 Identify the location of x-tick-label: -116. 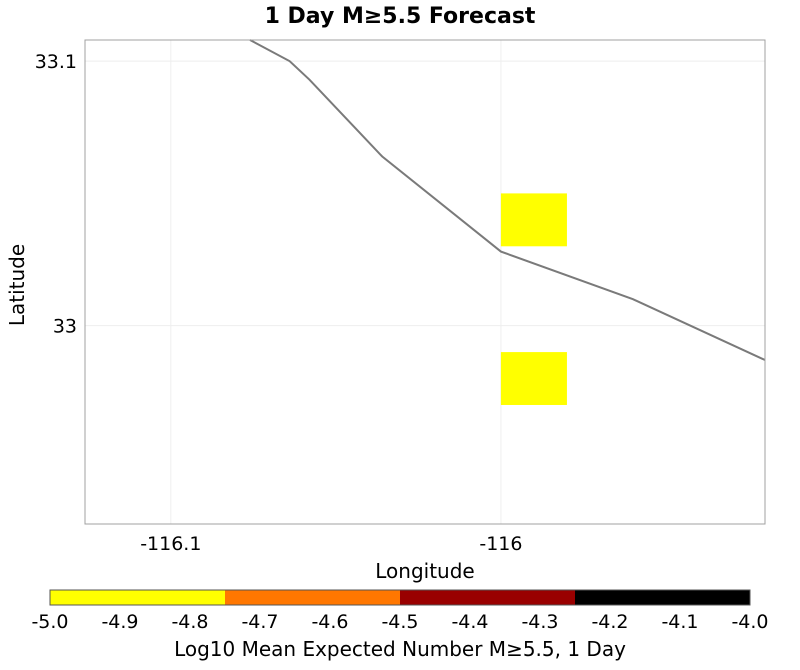
(500, 544).